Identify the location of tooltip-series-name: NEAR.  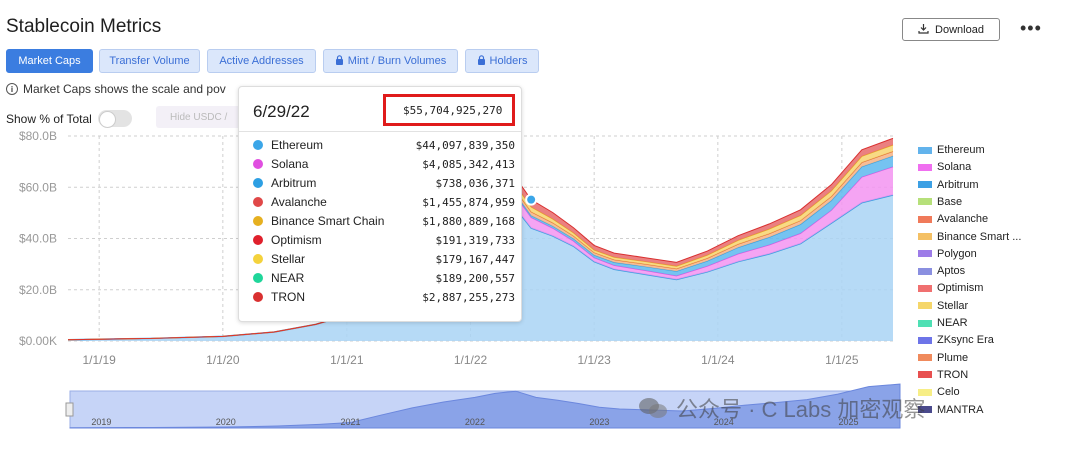
(288, 278).